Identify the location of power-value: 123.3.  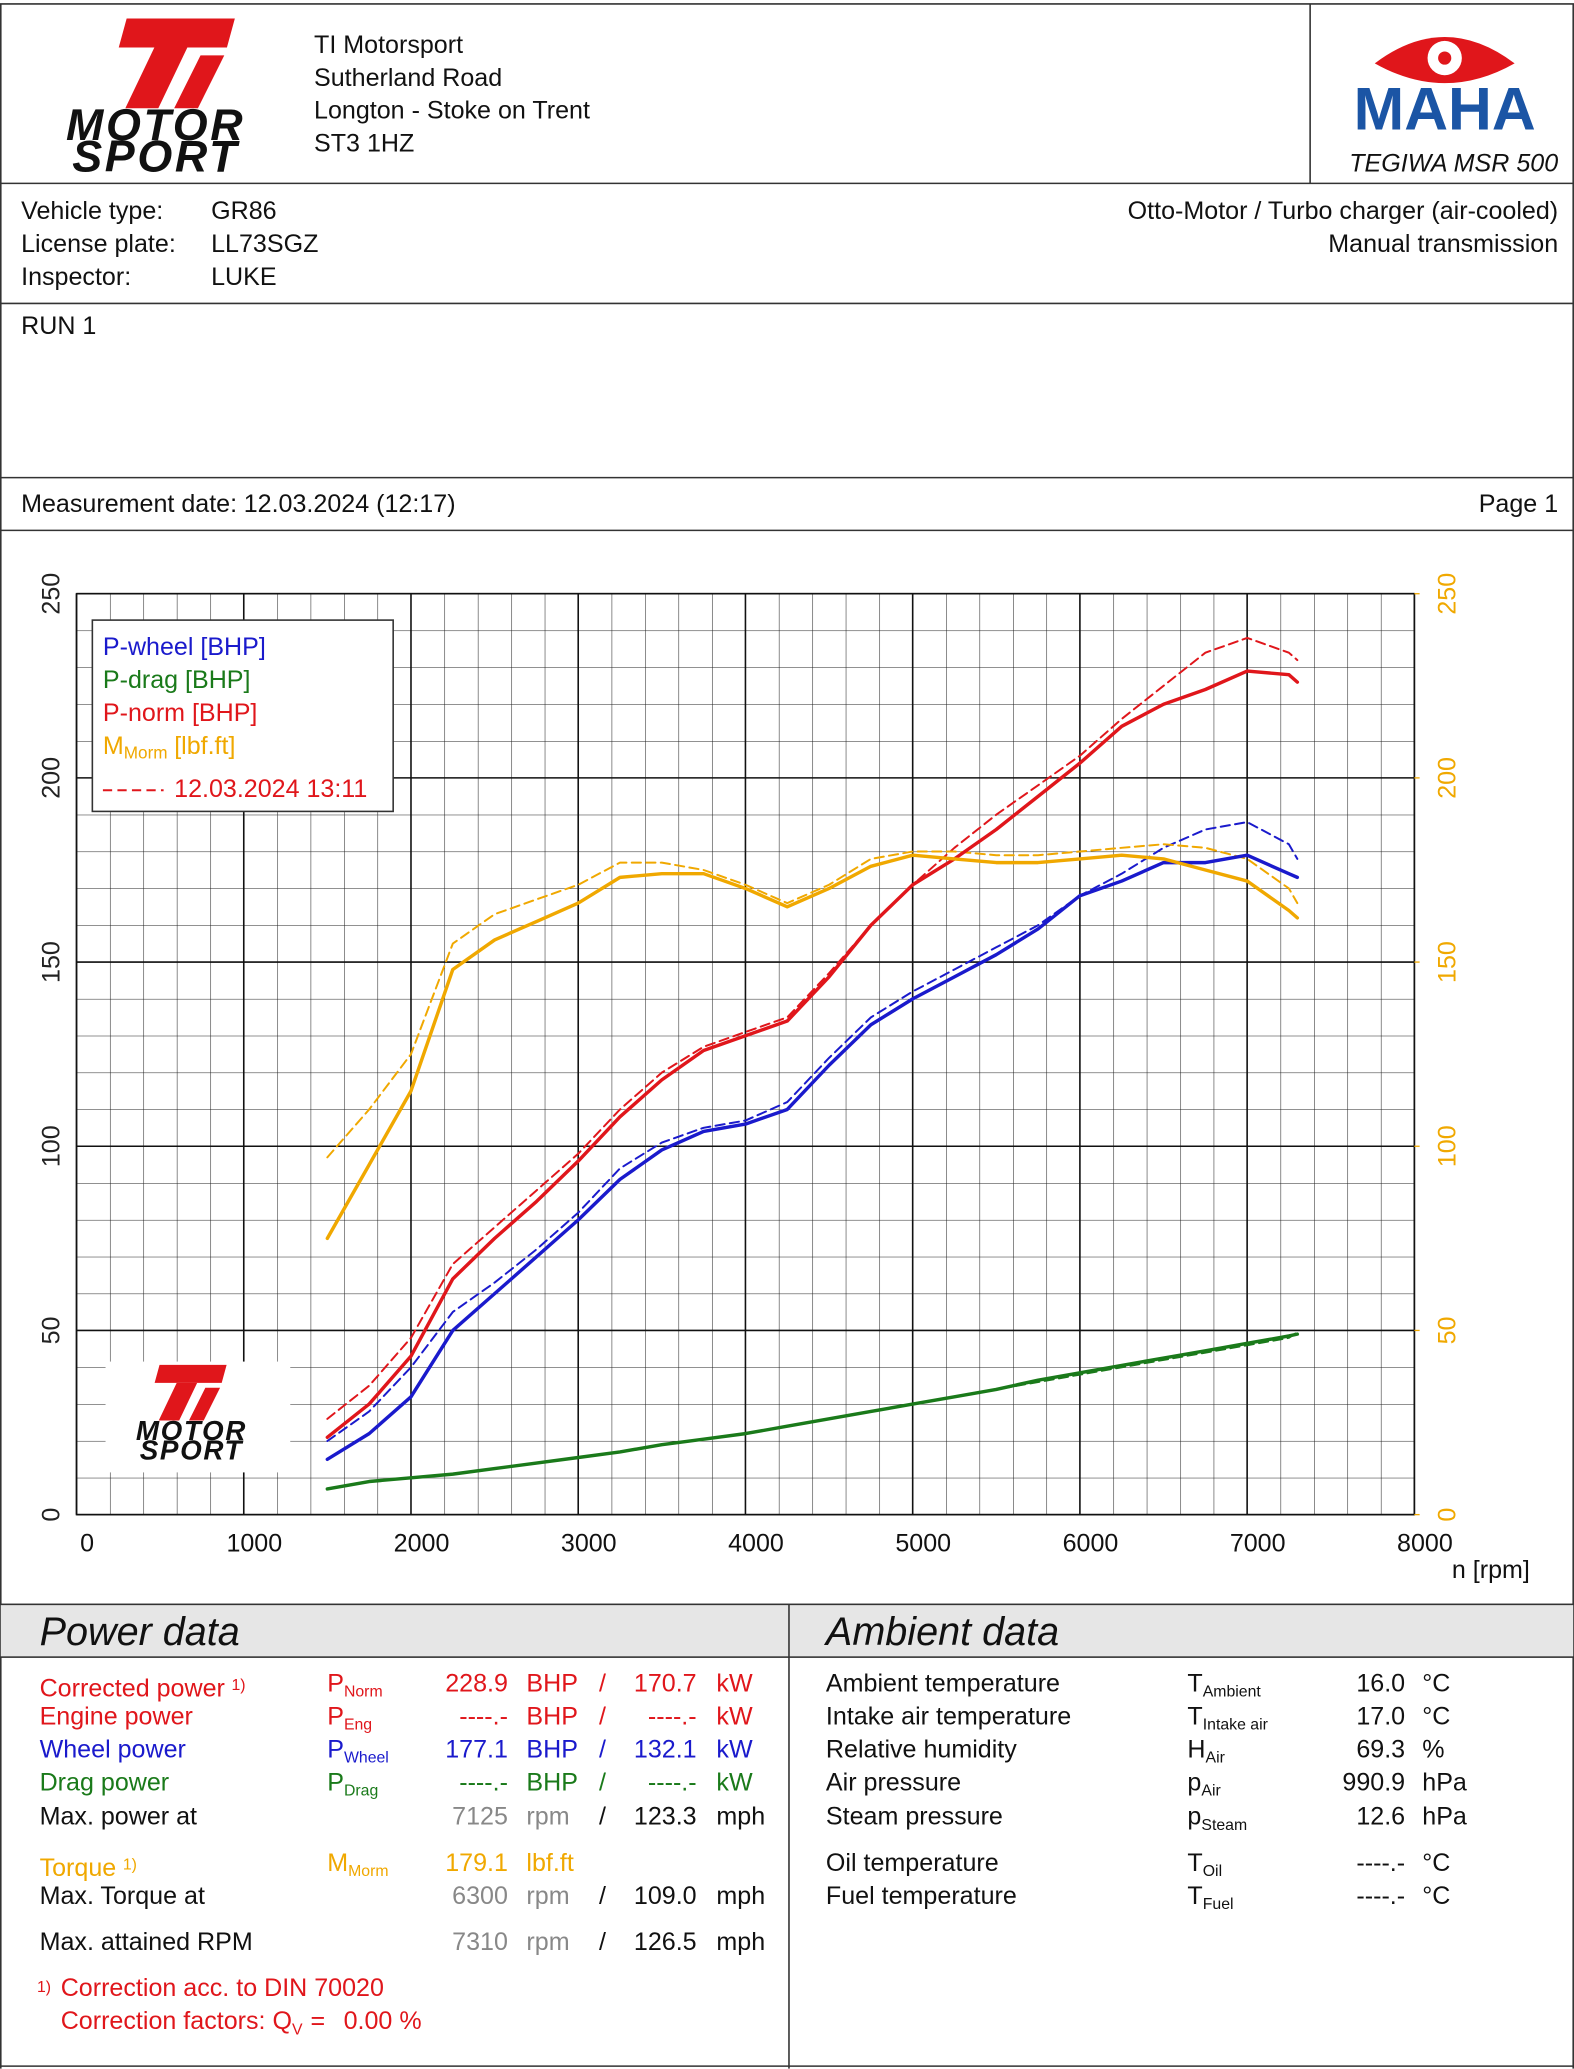
(665, 1817).